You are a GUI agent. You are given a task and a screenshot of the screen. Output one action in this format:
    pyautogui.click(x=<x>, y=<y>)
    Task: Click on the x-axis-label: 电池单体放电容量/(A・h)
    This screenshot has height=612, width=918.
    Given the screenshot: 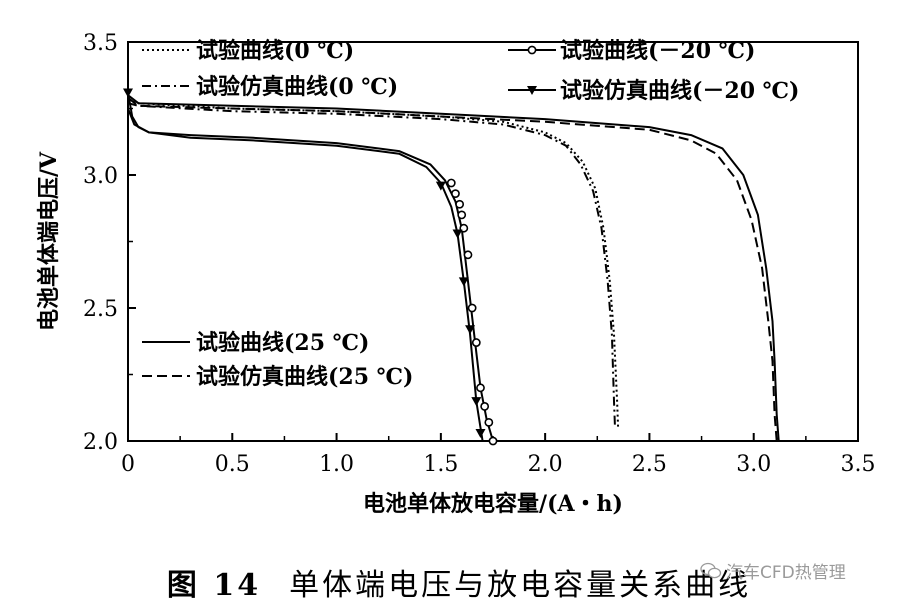 What is the action you would take?
    pyautogui.click(x=493, y=504)
    